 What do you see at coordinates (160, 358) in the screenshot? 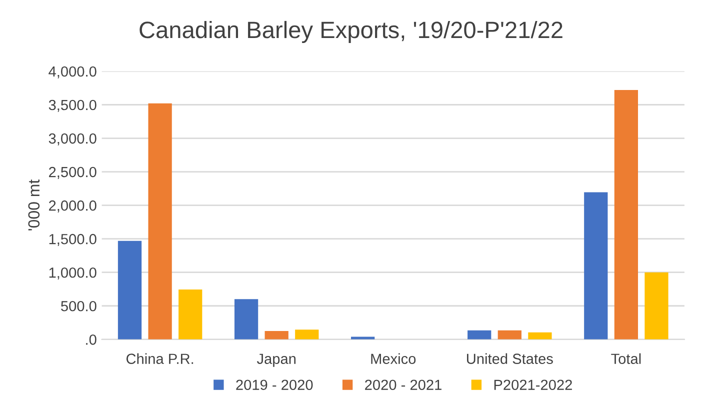
I see `x-tick-label: China P.R.` at bounding box center [160, 358].